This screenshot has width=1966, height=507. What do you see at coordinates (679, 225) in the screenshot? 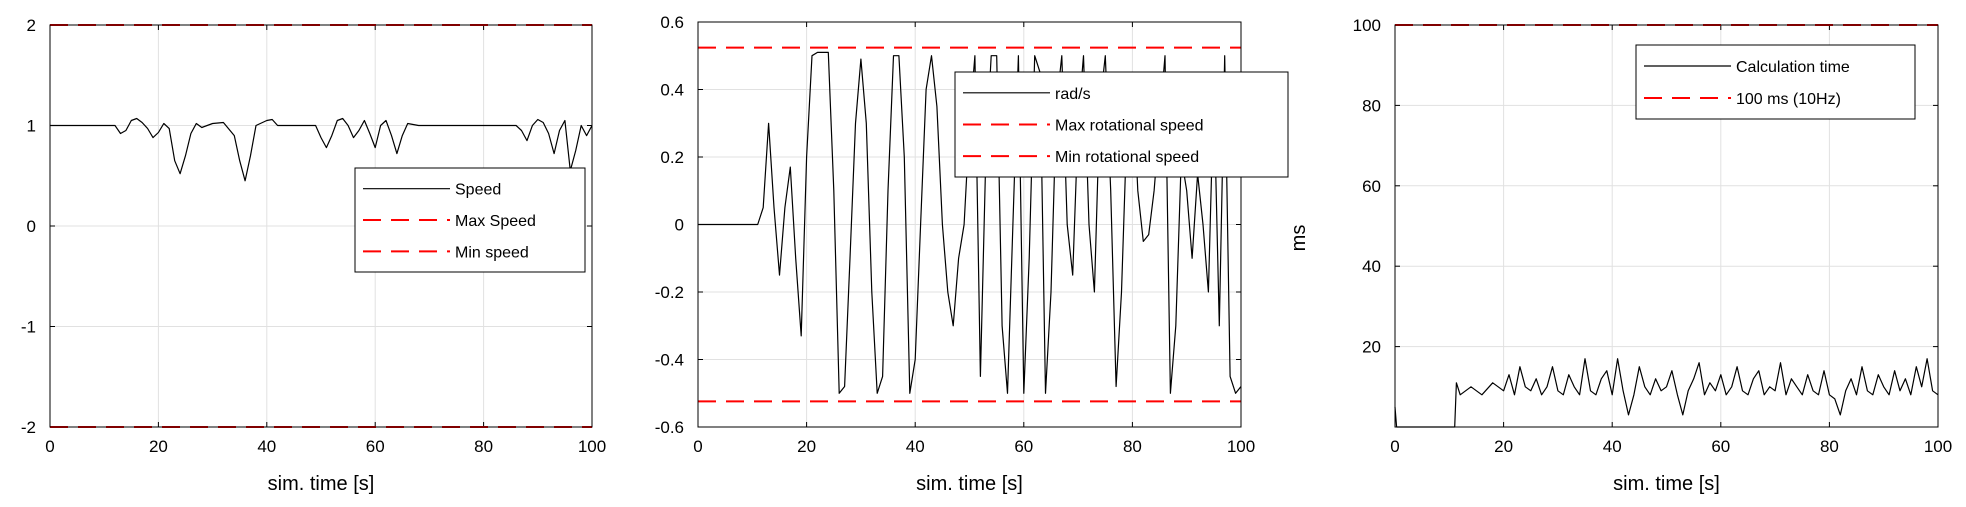
I see `panel-1-y-tick-label: 0` at bounding box center [679, 225].